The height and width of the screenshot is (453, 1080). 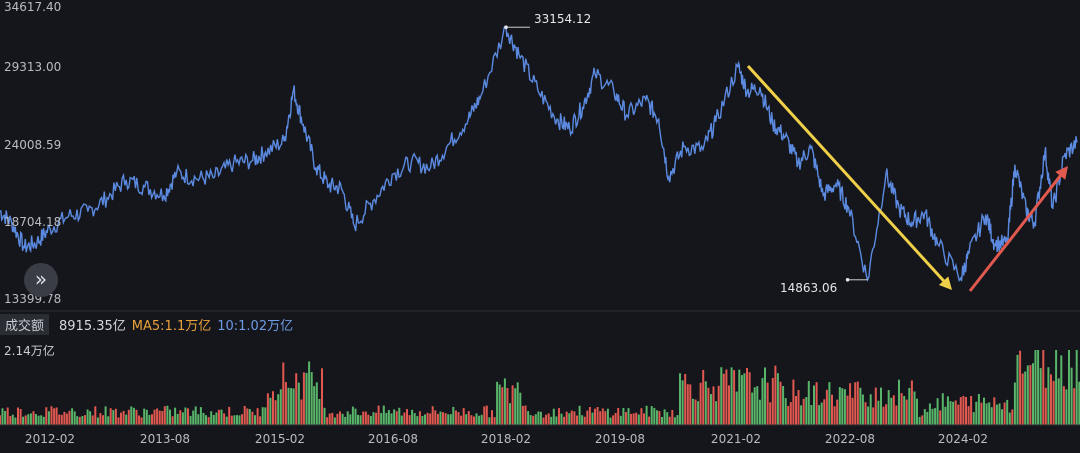 I want to click on y-tick-label: 18704.18, so click(x=33, y=222).